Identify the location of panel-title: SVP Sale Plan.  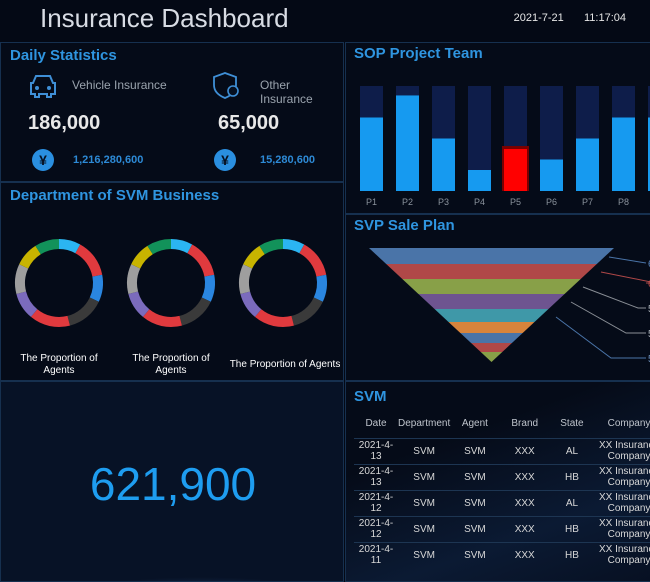
(404, 225).